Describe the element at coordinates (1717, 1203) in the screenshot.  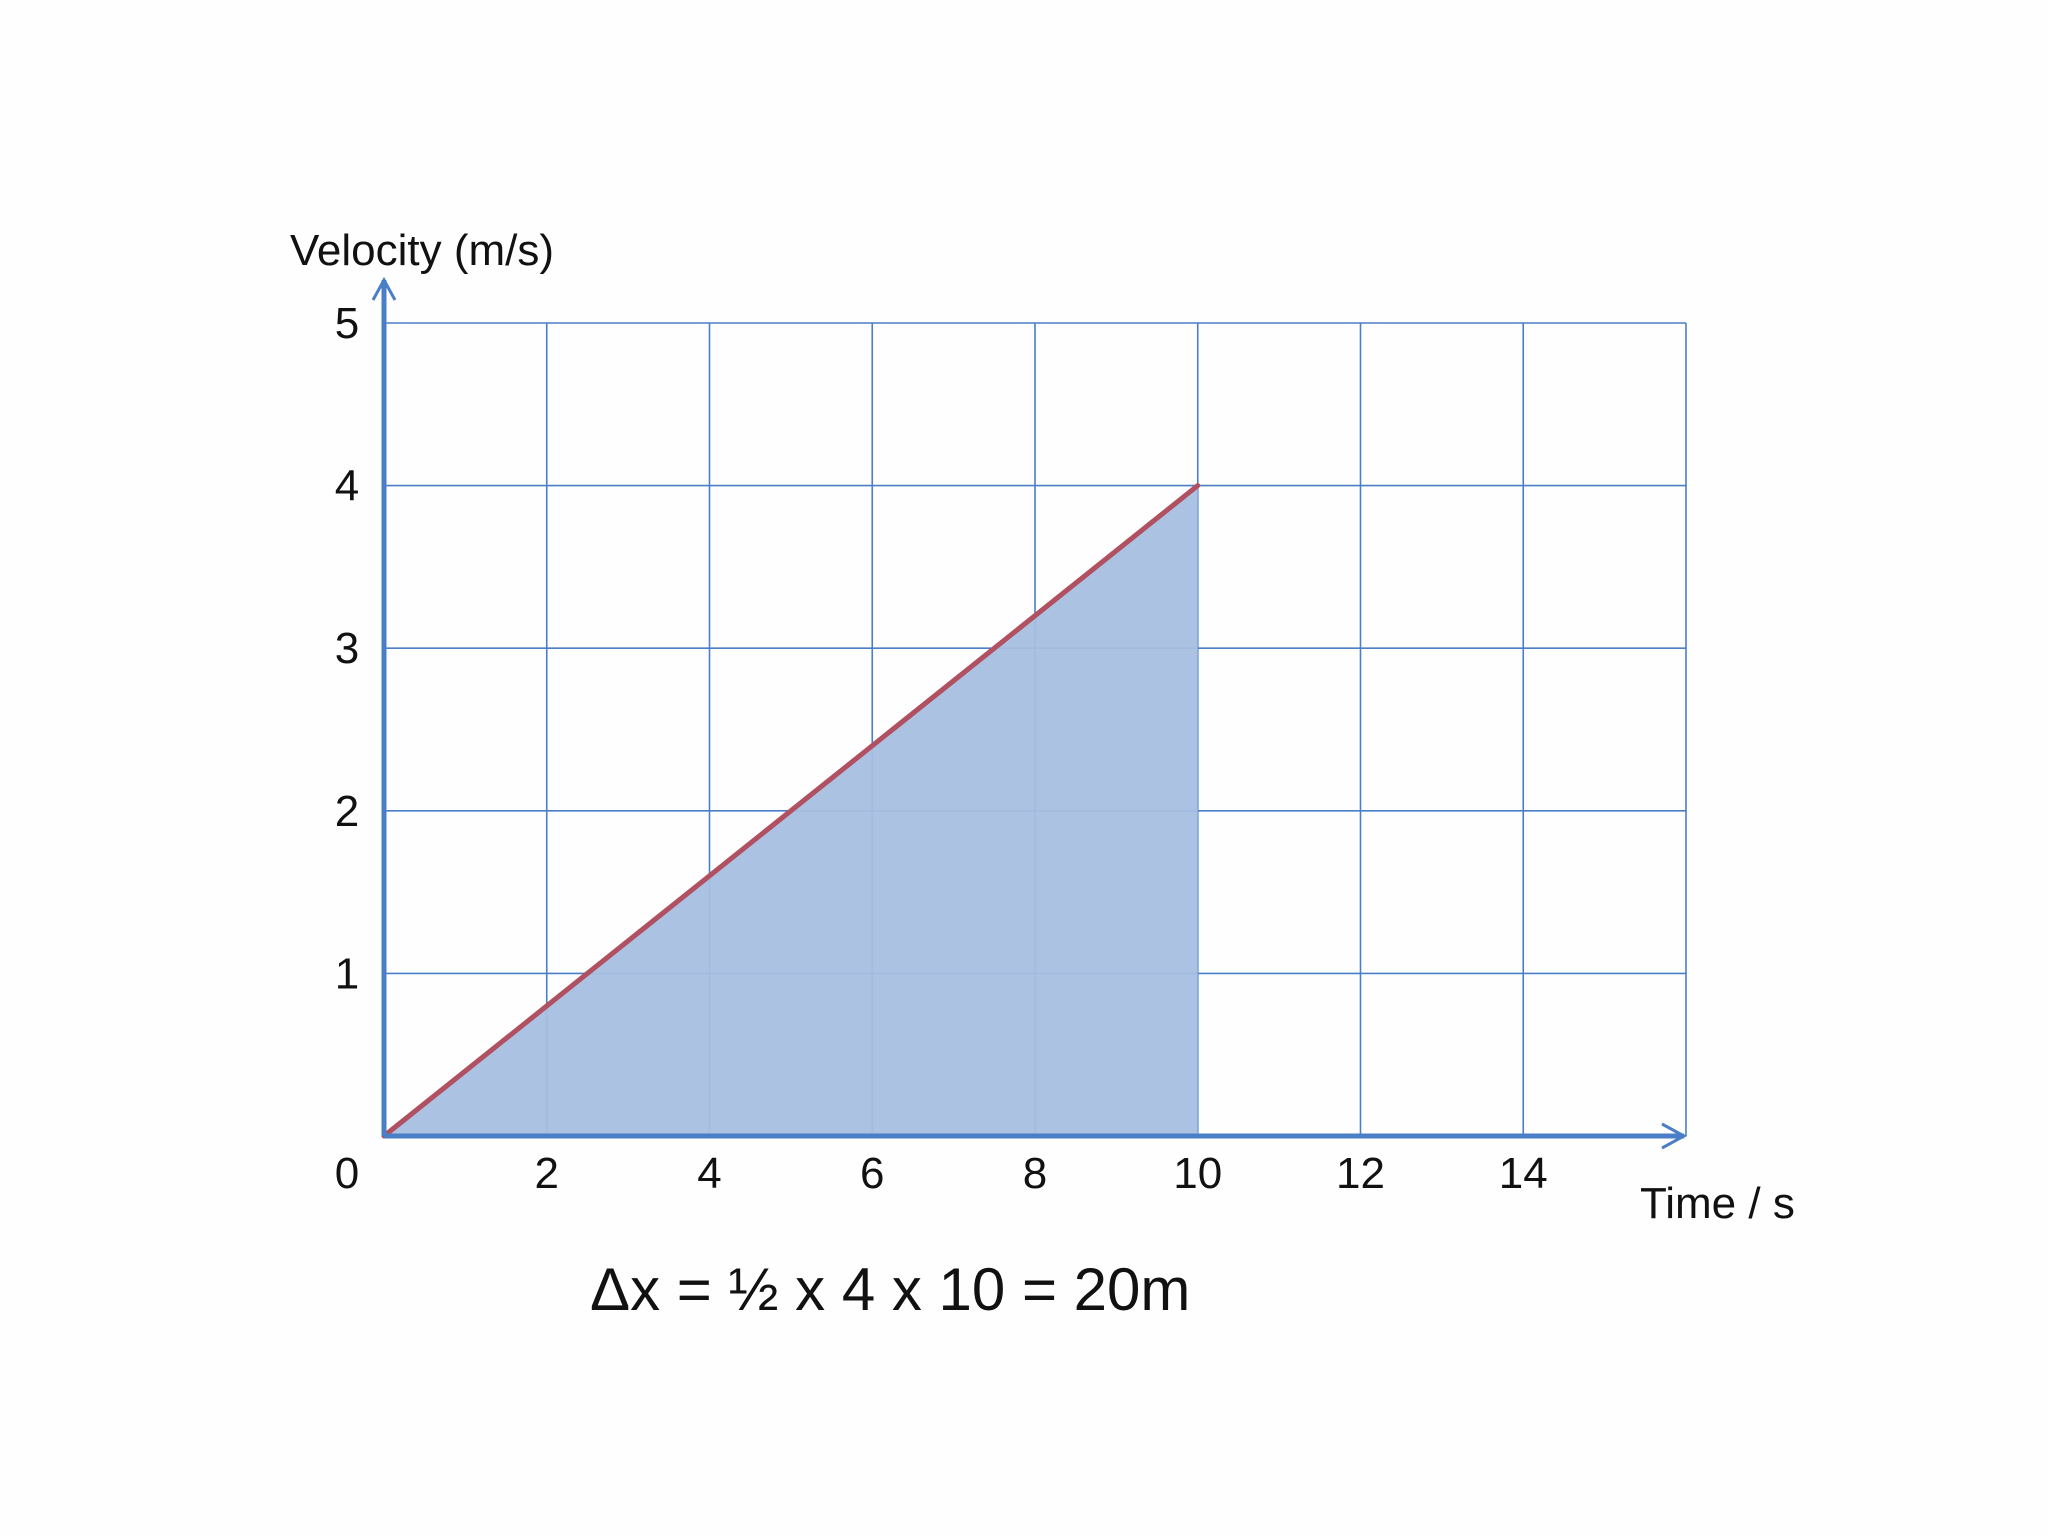
I see `x-axis-title: Time / s` at that location.